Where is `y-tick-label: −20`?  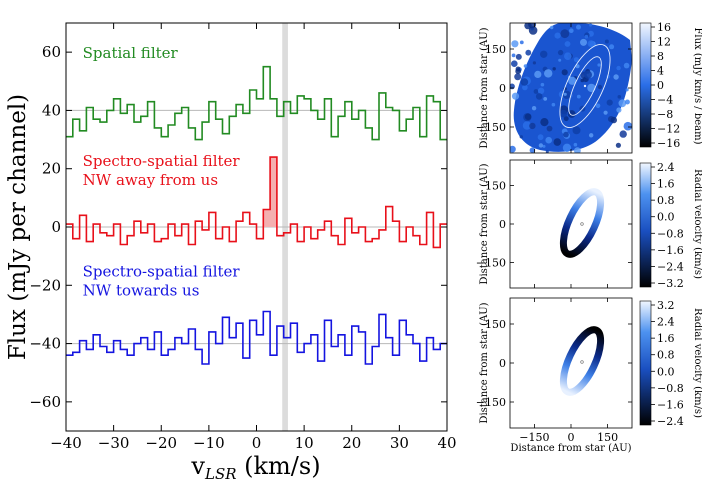
y-tick-label: −20 is located at coordinates (45, 285).